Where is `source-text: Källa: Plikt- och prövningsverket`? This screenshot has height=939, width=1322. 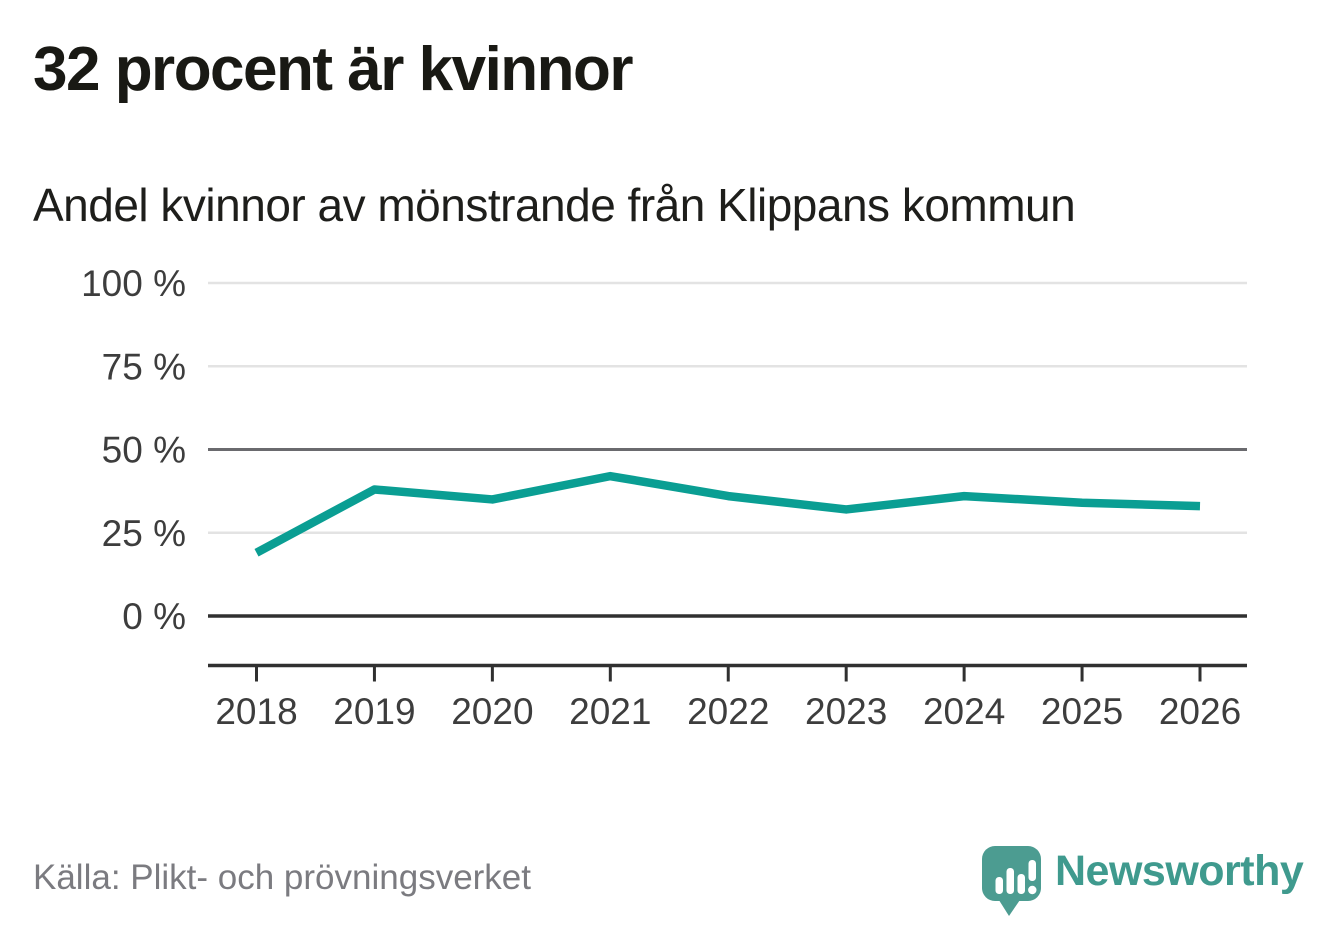 source-text: Källa: Plikt- och prövningsverket is located at coordinates (282, 877).